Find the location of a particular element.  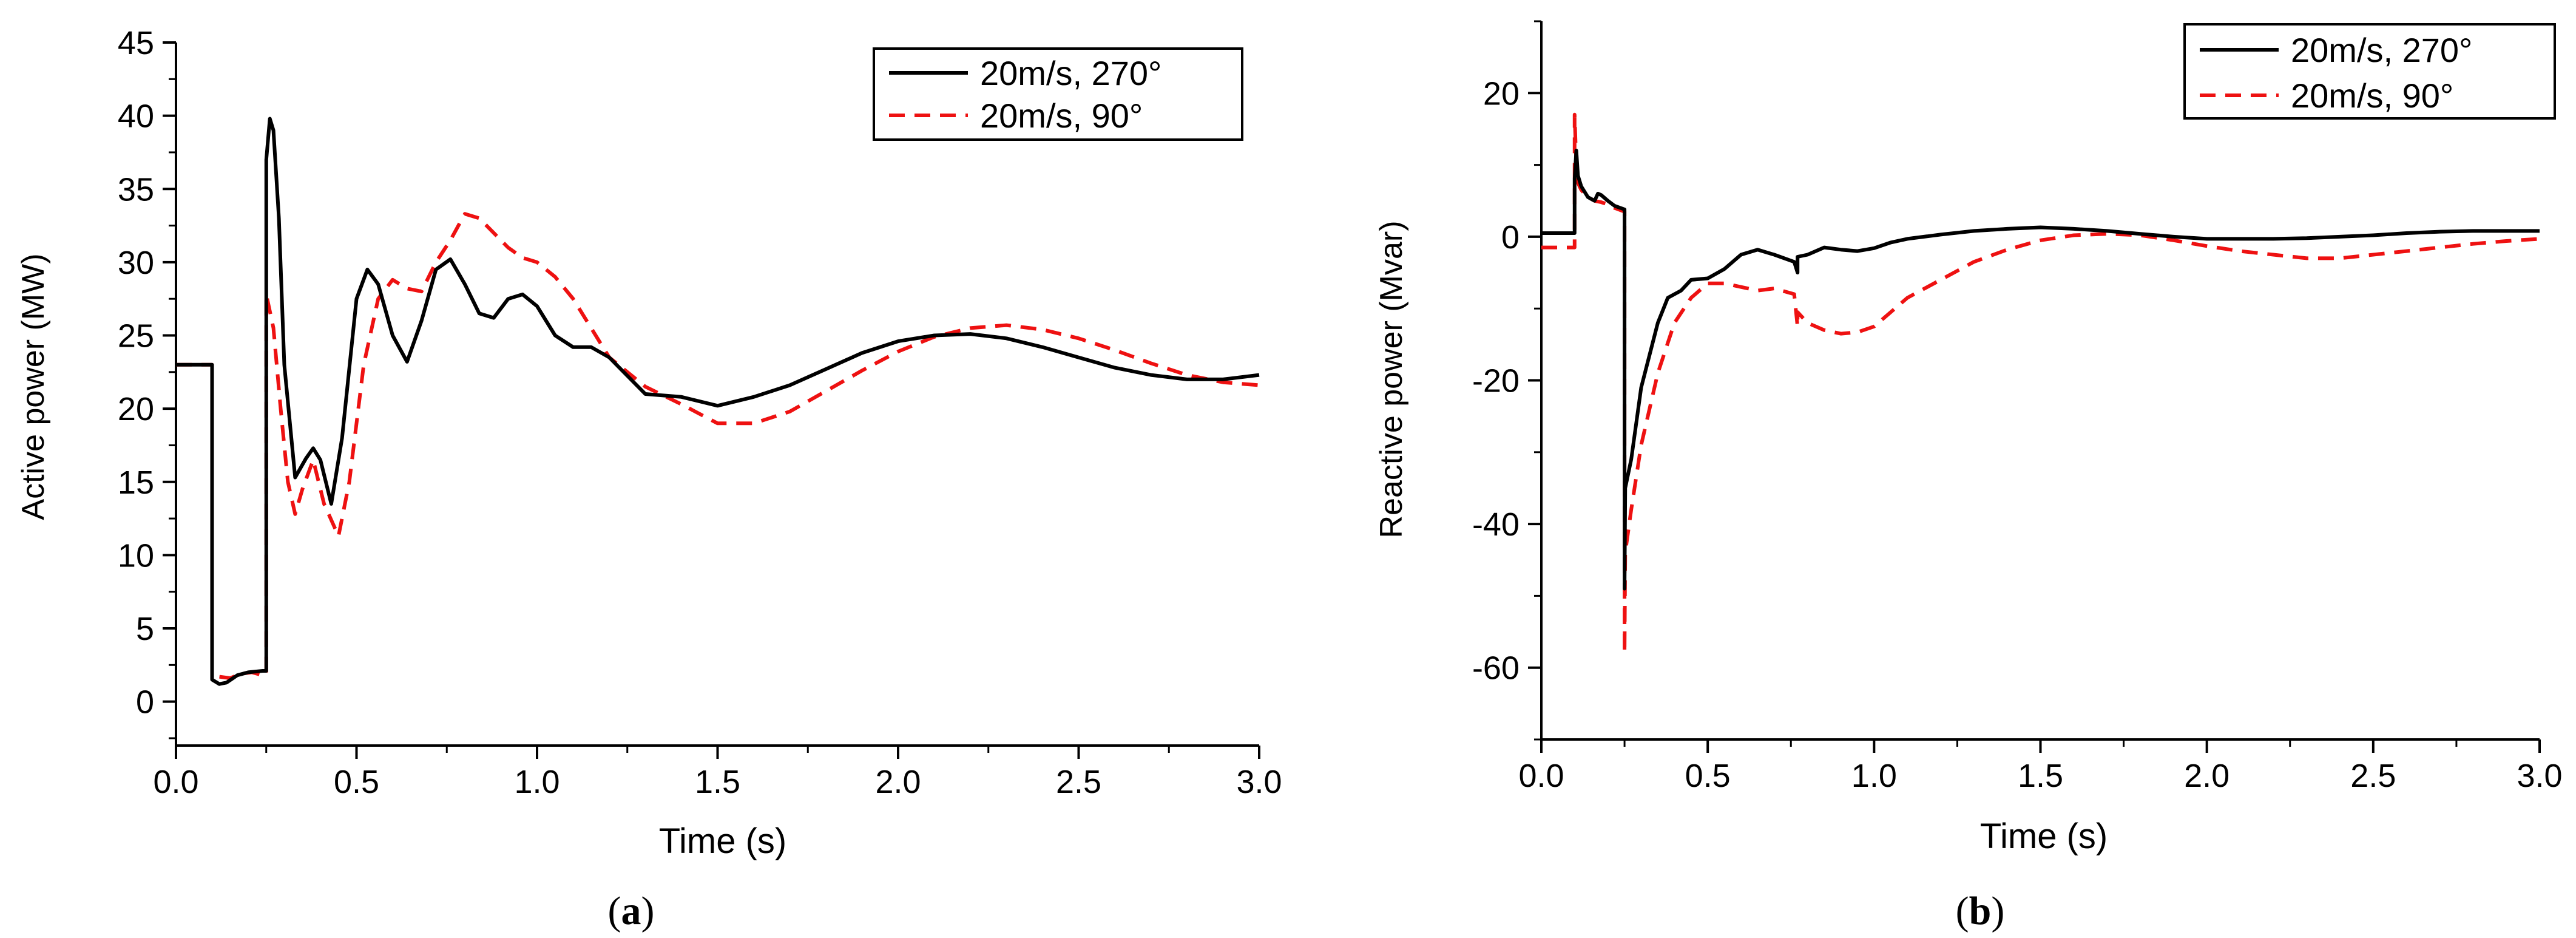

panel-b-legend-label-2: 20m/s, 90° is located at coordinates (2372, 95).